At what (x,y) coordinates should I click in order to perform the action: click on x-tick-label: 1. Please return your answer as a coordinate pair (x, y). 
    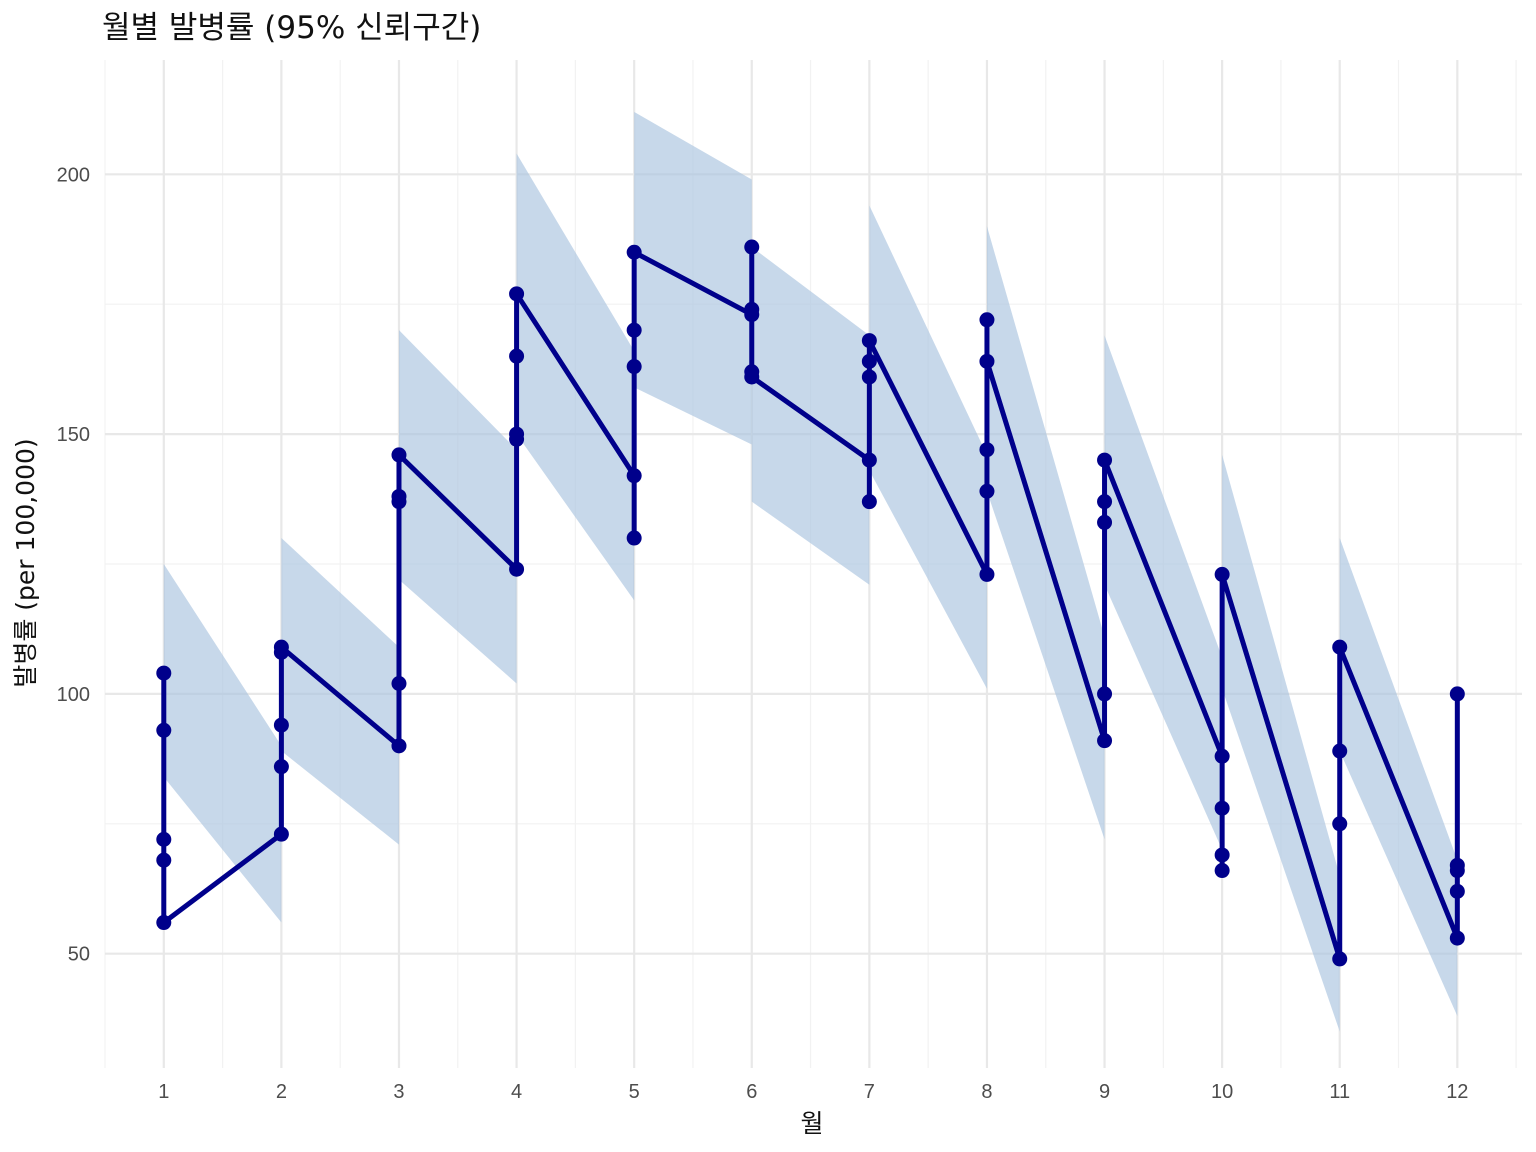
    Looking at the image, I should click on (163, 1092).